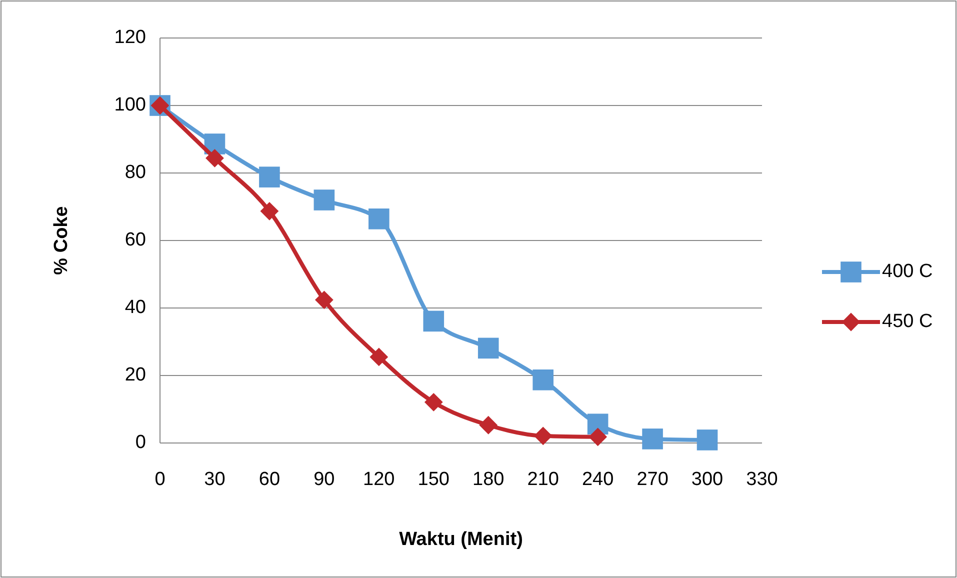  I want to click on x-tick-label: 120, so click(379, 479).